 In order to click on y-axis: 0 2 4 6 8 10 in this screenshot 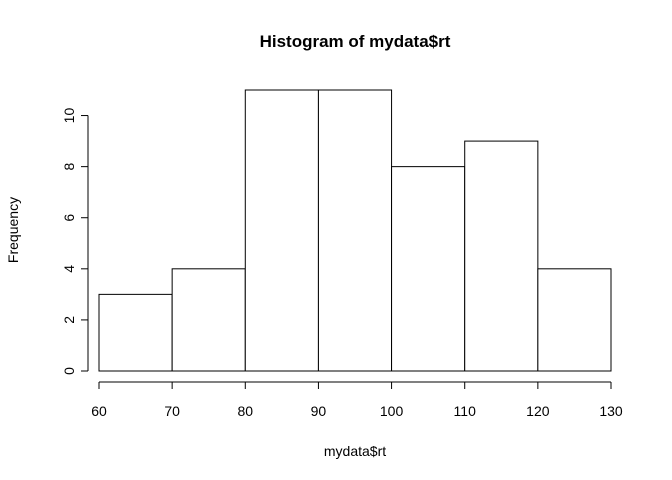, I will do `click(75, 241)`.